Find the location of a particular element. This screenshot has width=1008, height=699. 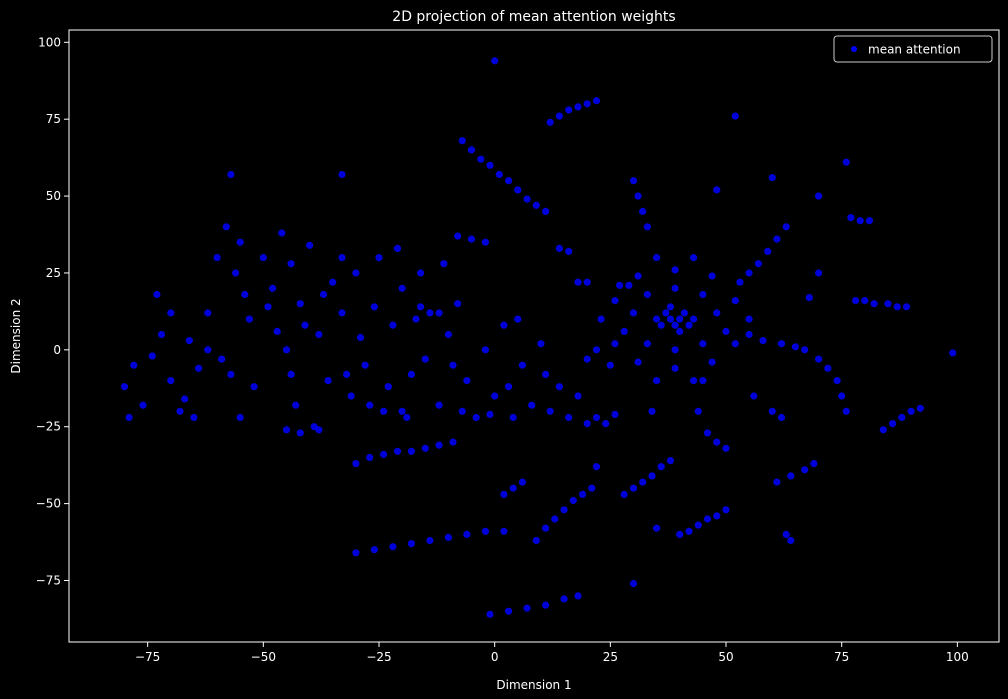

x-axis-ticks: −75 −50 −25 0 25 50 75 100 is located at coordinates (552, 653).